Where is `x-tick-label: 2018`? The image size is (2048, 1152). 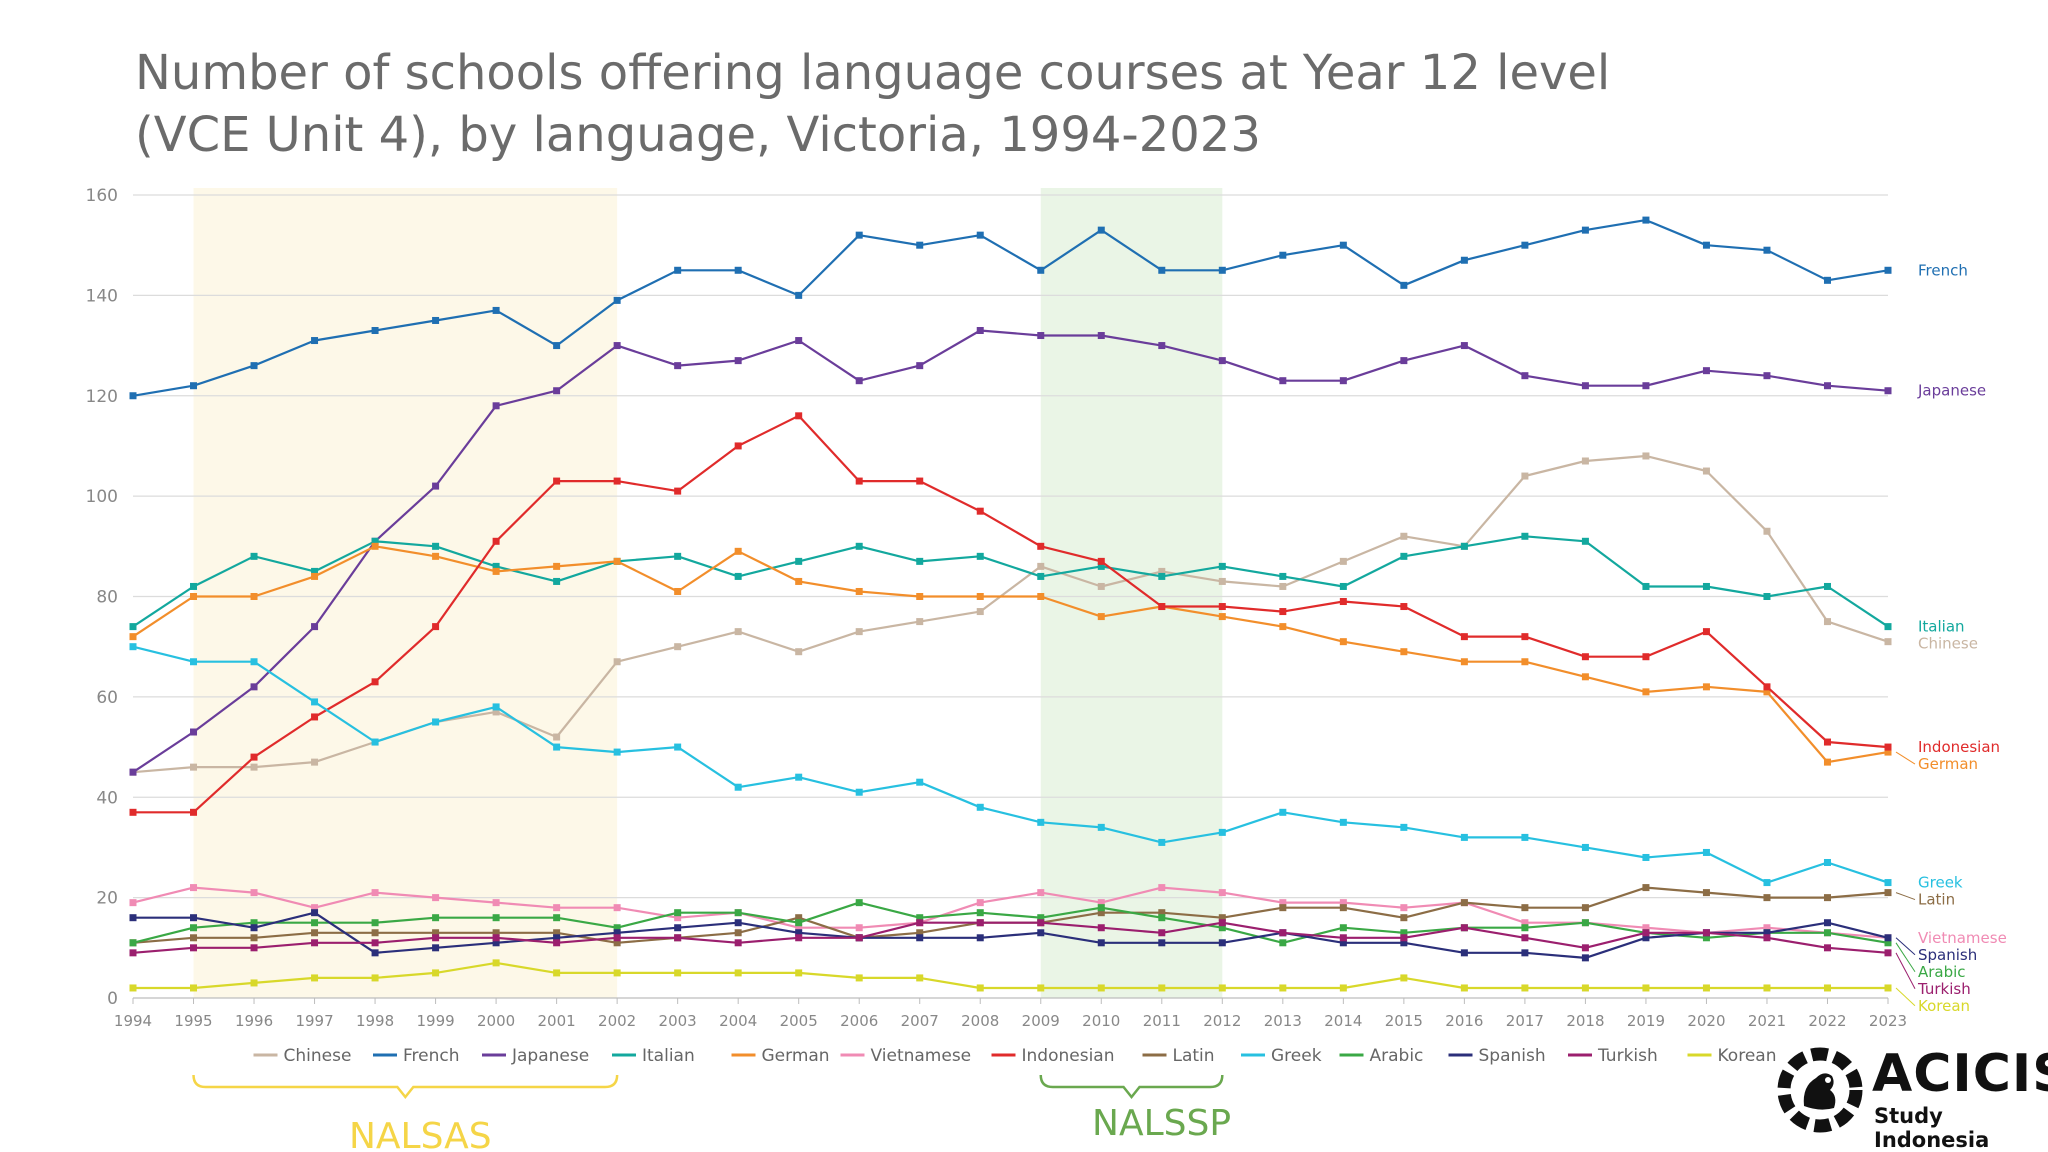 x-tick-label: 2018 is located at coordinates (1585, 1021).